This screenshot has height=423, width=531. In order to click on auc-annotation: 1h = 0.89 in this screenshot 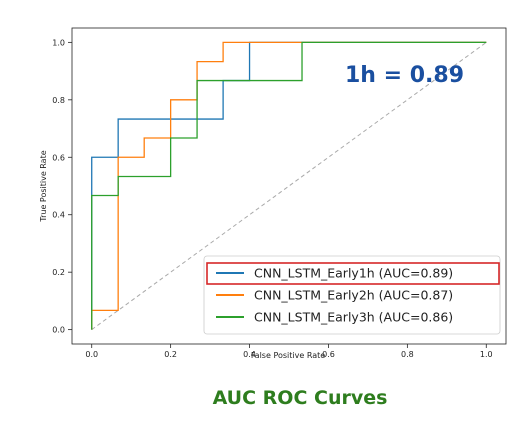, I will do `click(404, 75)`.